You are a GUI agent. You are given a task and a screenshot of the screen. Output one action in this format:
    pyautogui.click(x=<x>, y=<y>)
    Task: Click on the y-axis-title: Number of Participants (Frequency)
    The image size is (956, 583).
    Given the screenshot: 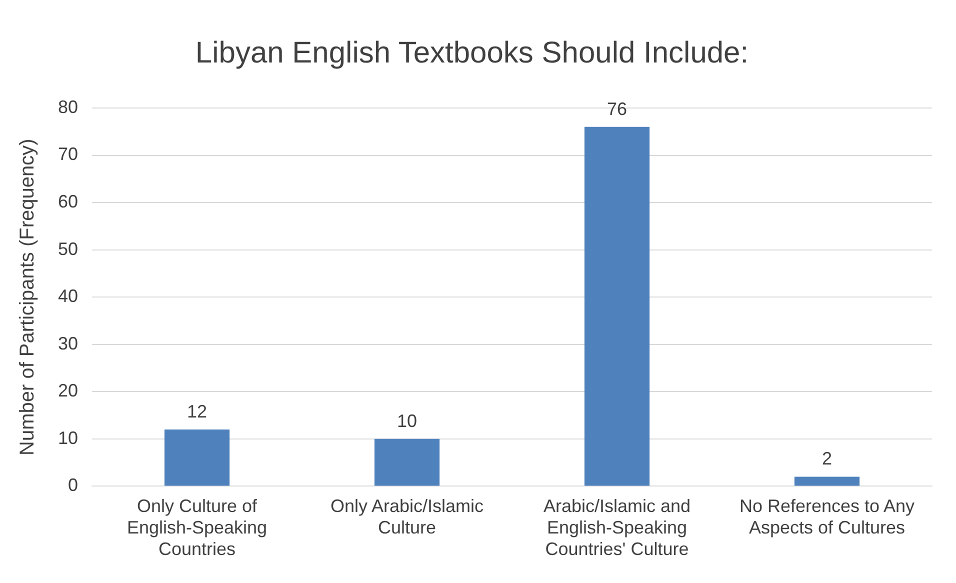 What is the action you would take?
    pyautogui.click(x=27, y=297)
    